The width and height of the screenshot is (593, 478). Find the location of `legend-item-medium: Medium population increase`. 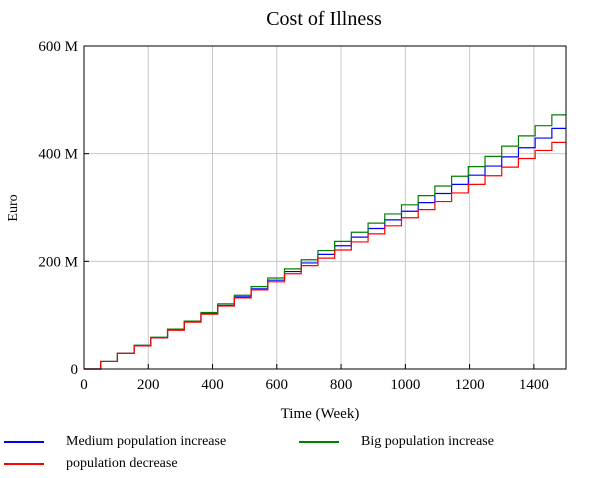

legend-item-medium: Medium population increase is located at coordinates (115, 442).